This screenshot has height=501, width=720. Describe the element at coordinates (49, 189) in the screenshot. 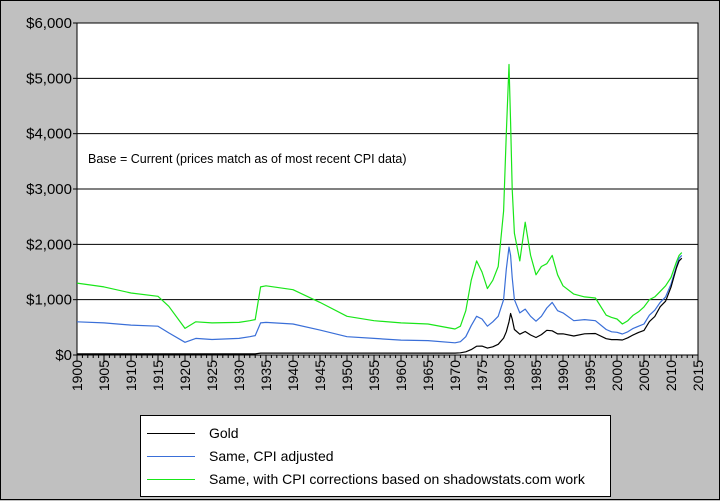

I see `y-tick-label: $3,000` at that location.